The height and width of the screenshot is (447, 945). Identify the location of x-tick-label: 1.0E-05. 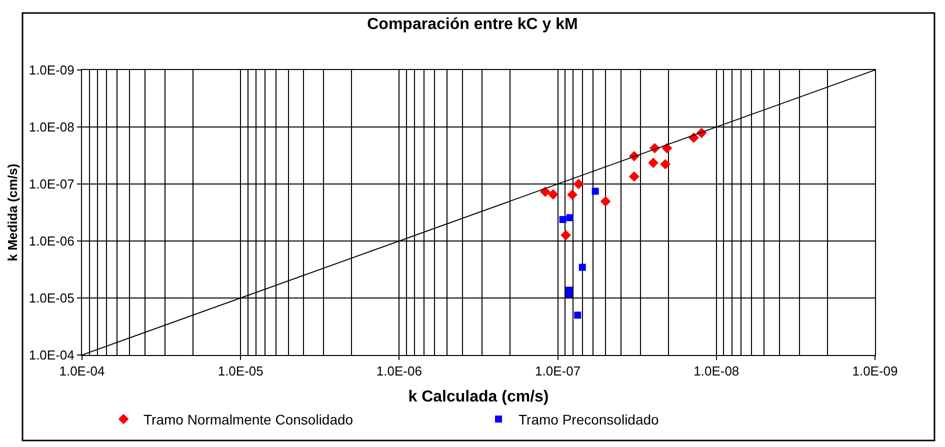
(241, 371).